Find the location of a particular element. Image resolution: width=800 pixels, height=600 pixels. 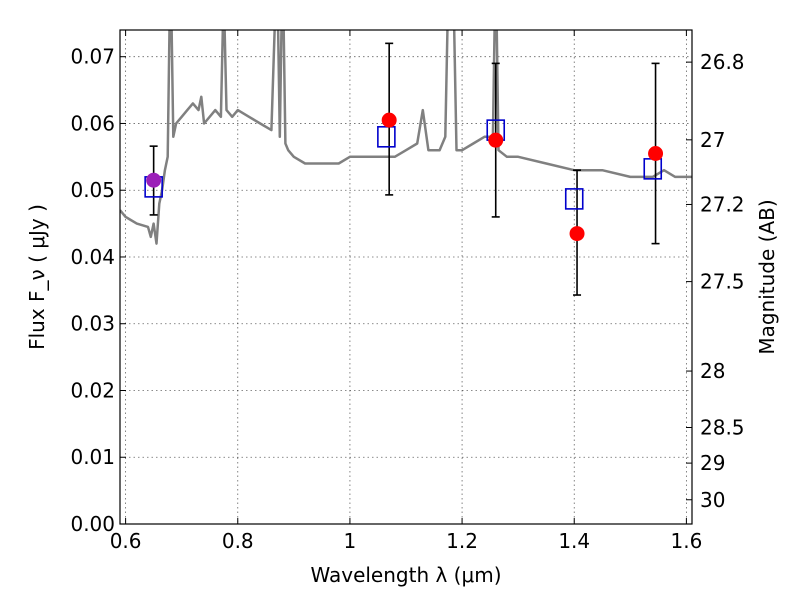

y-tick-label: 0.02 is located at coordinates (92, 390).